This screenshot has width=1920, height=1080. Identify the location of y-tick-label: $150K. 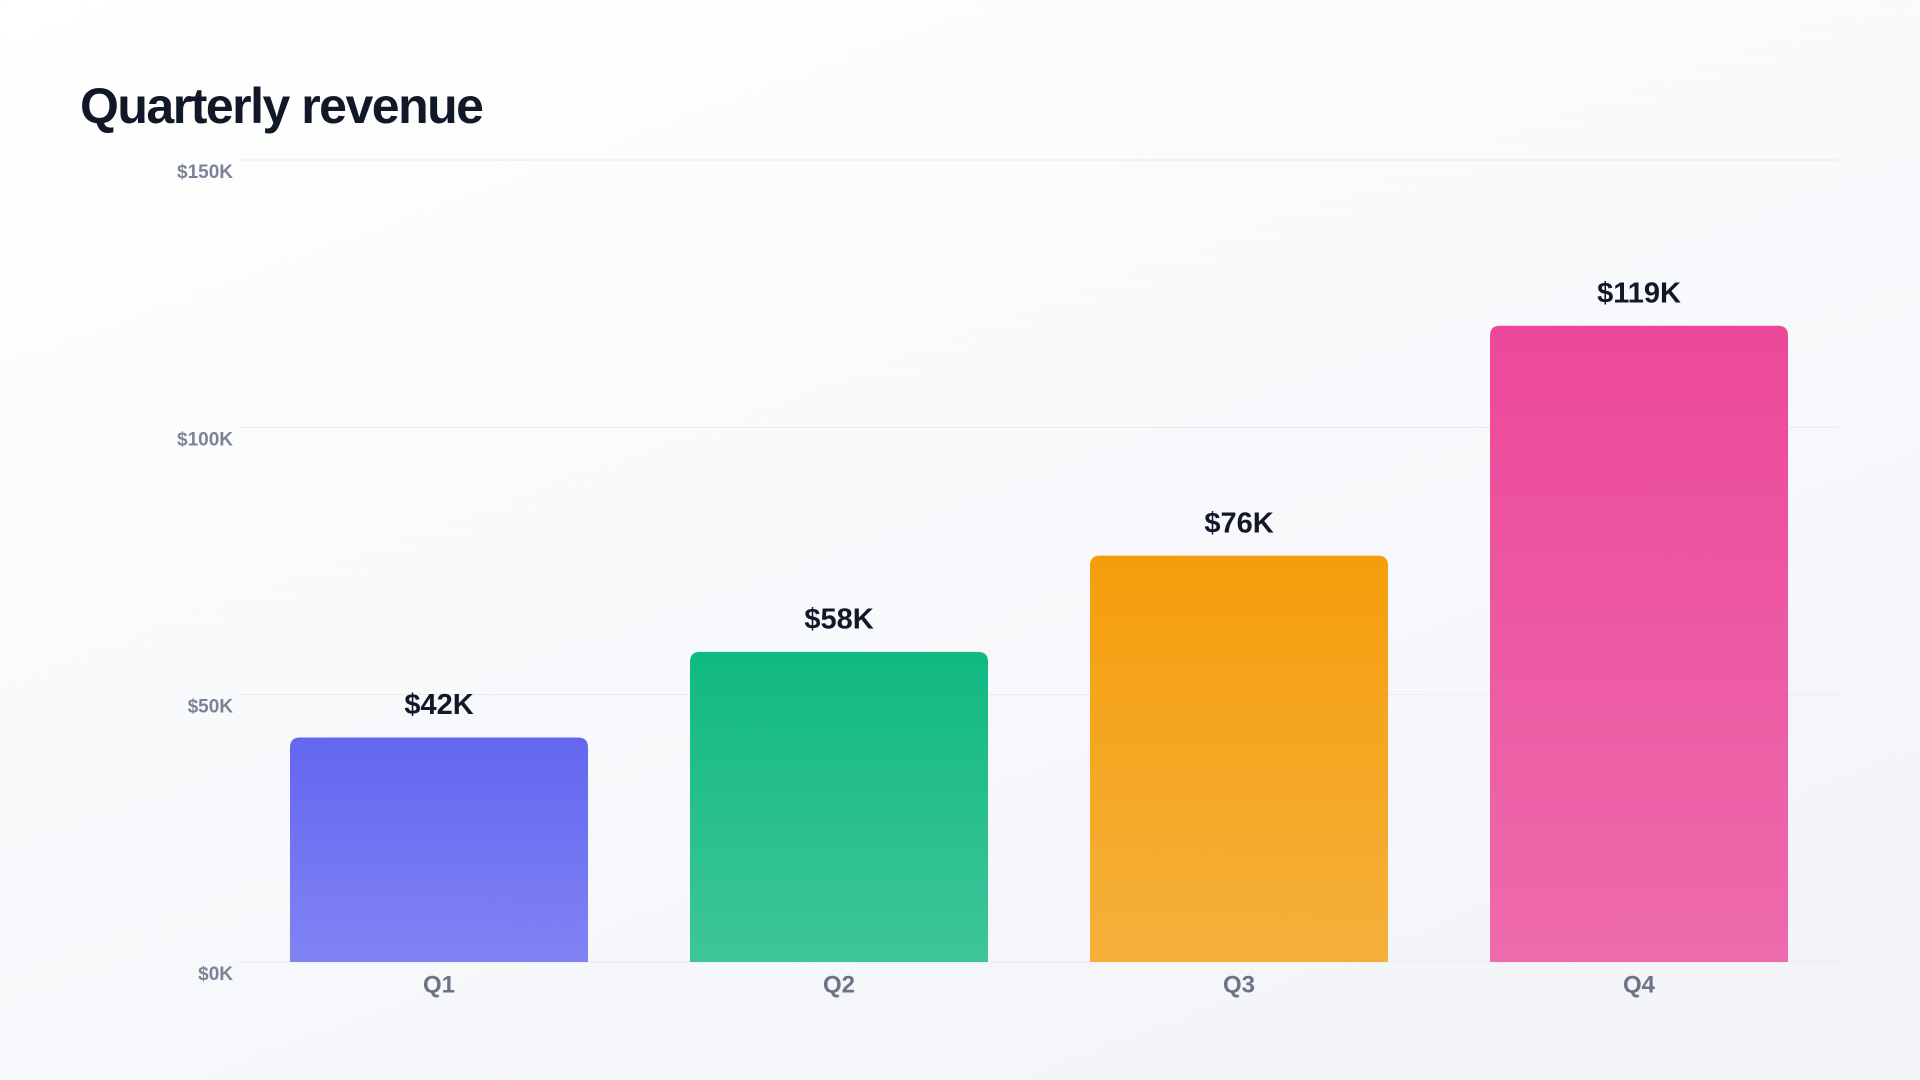
(205, 172).